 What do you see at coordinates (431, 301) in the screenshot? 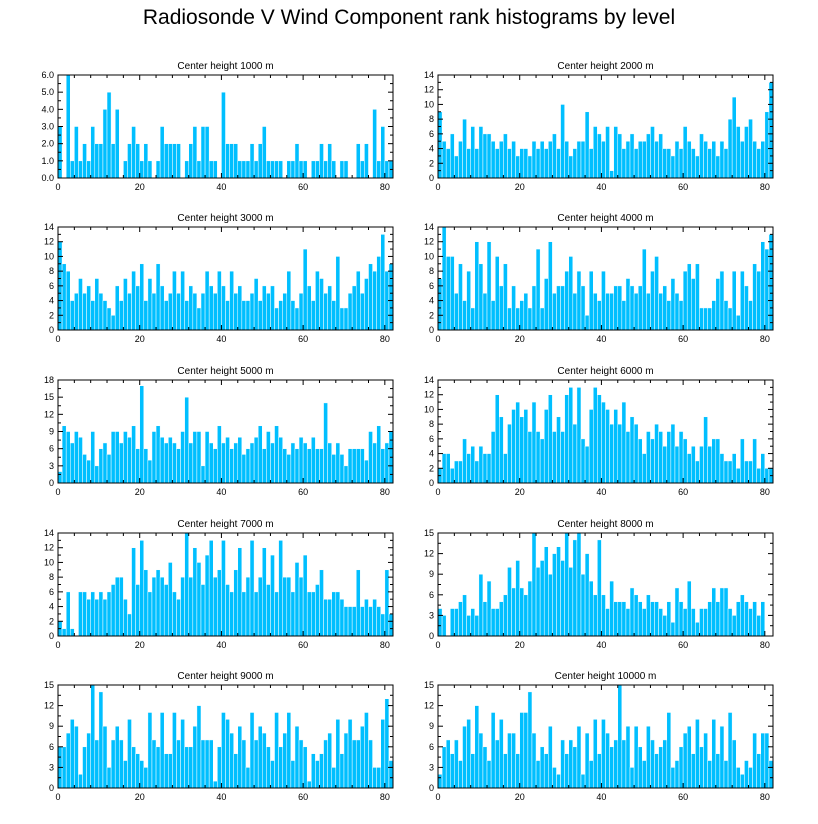
I see `y-tick-label: 4` at bounding box center [431, 301].